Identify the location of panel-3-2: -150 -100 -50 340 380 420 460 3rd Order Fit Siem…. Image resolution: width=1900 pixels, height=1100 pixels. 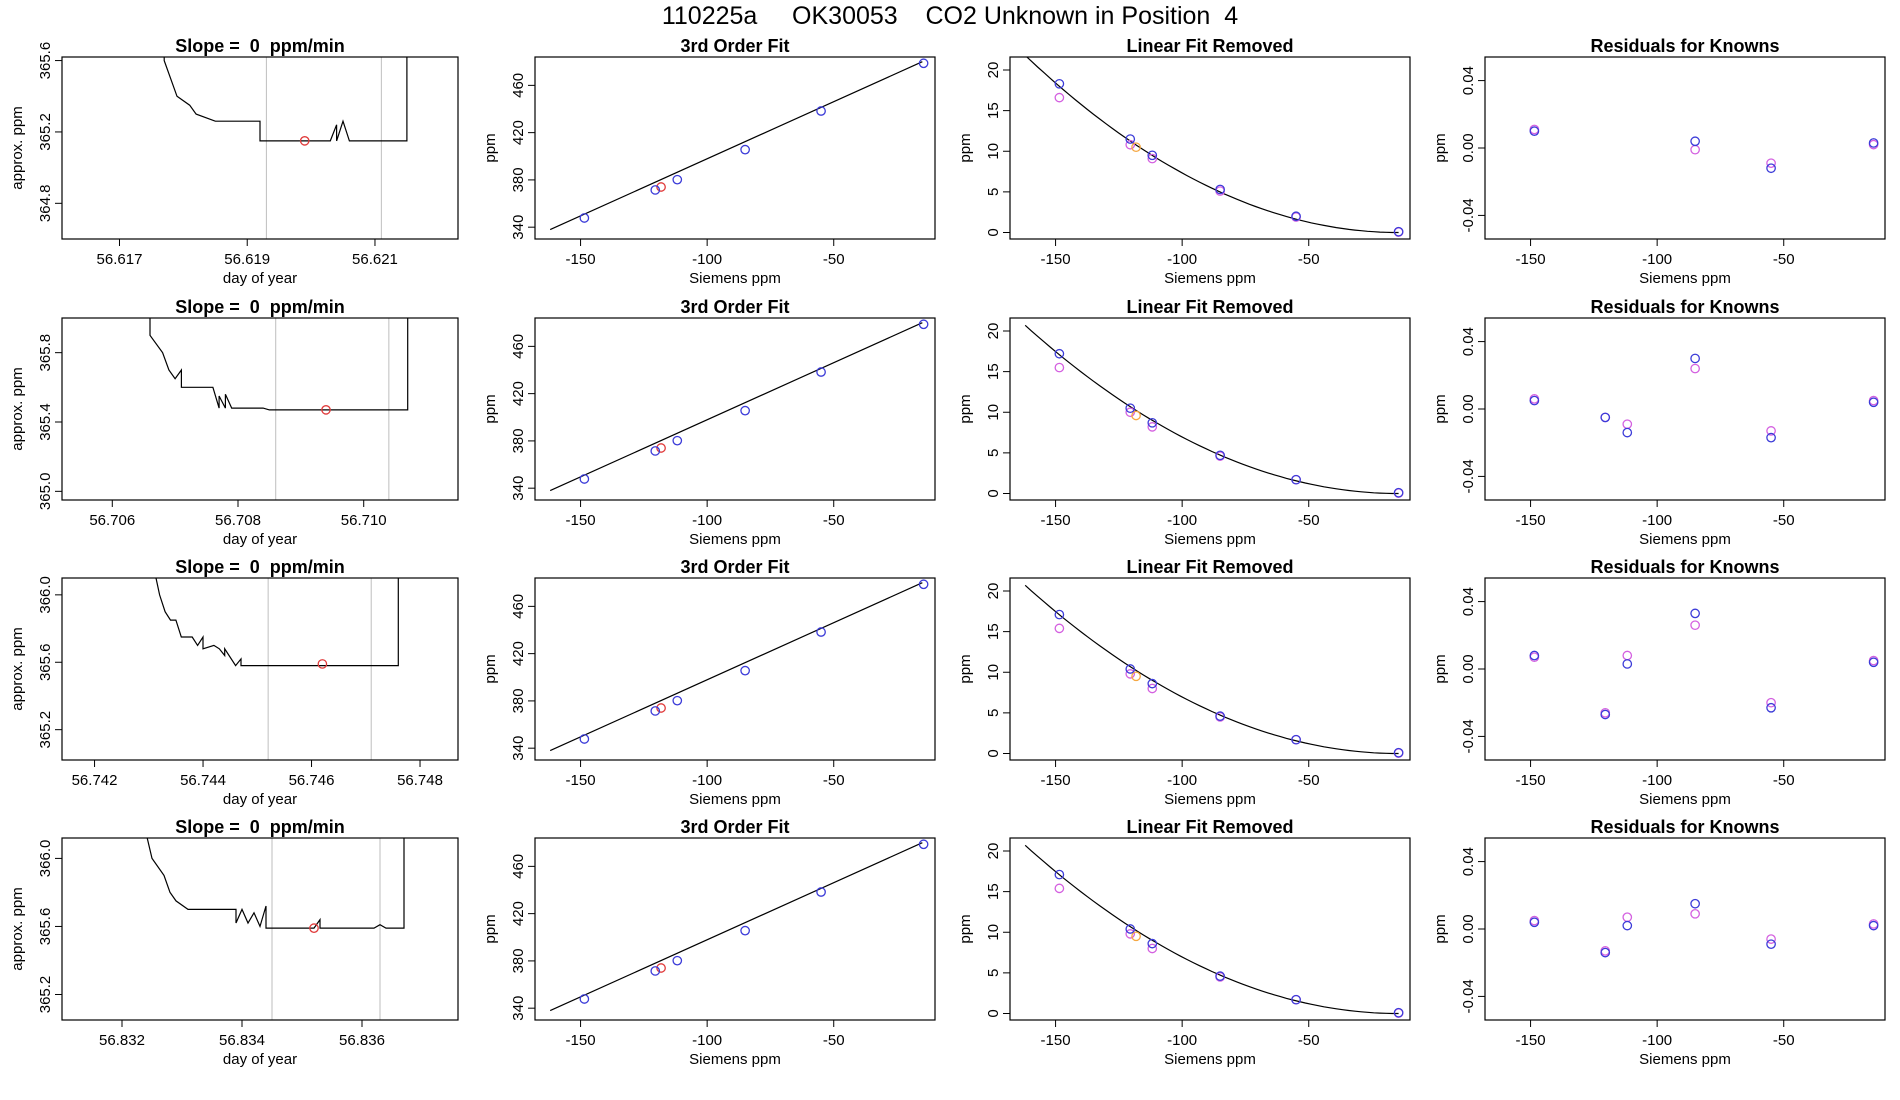
(709, 682).